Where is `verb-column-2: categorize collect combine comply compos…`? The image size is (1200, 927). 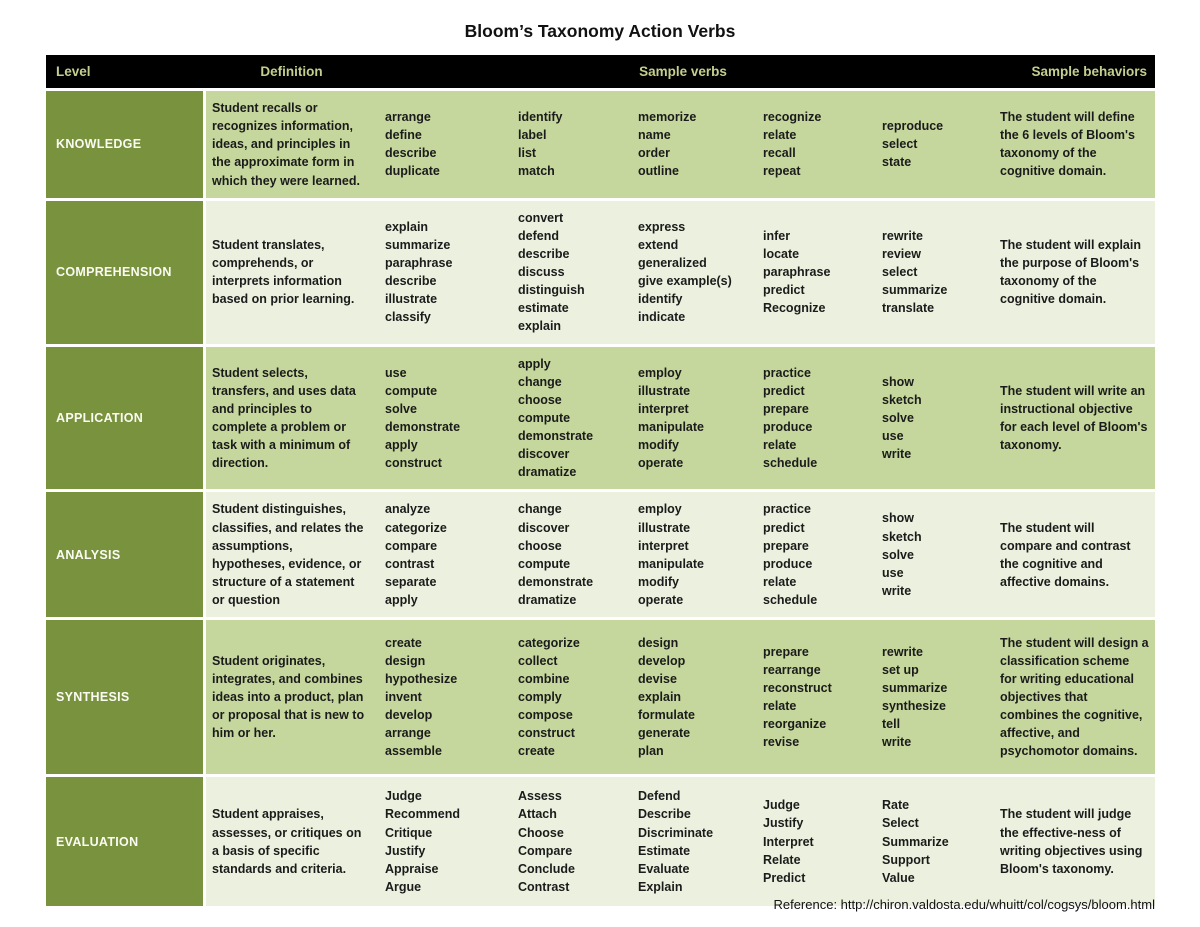 verb-column-2: categorize collect combine comply compos… is located at coordinates (570, 697).